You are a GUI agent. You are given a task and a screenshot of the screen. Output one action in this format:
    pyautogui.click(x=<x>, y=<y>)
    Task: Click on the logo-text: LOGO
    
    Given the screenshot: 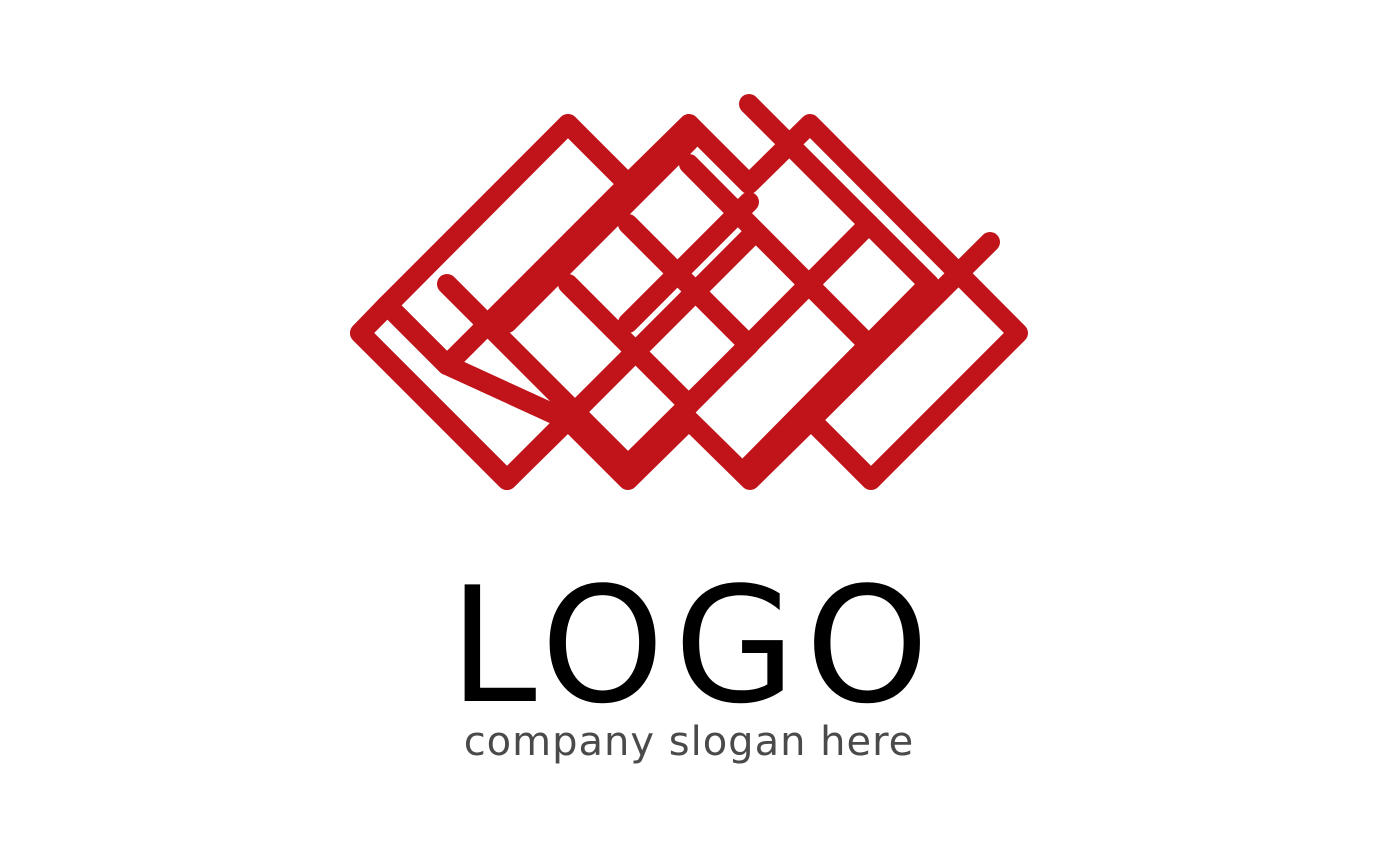 What is the action you would take?
    pyautogui.click(x=694, y=645)
    